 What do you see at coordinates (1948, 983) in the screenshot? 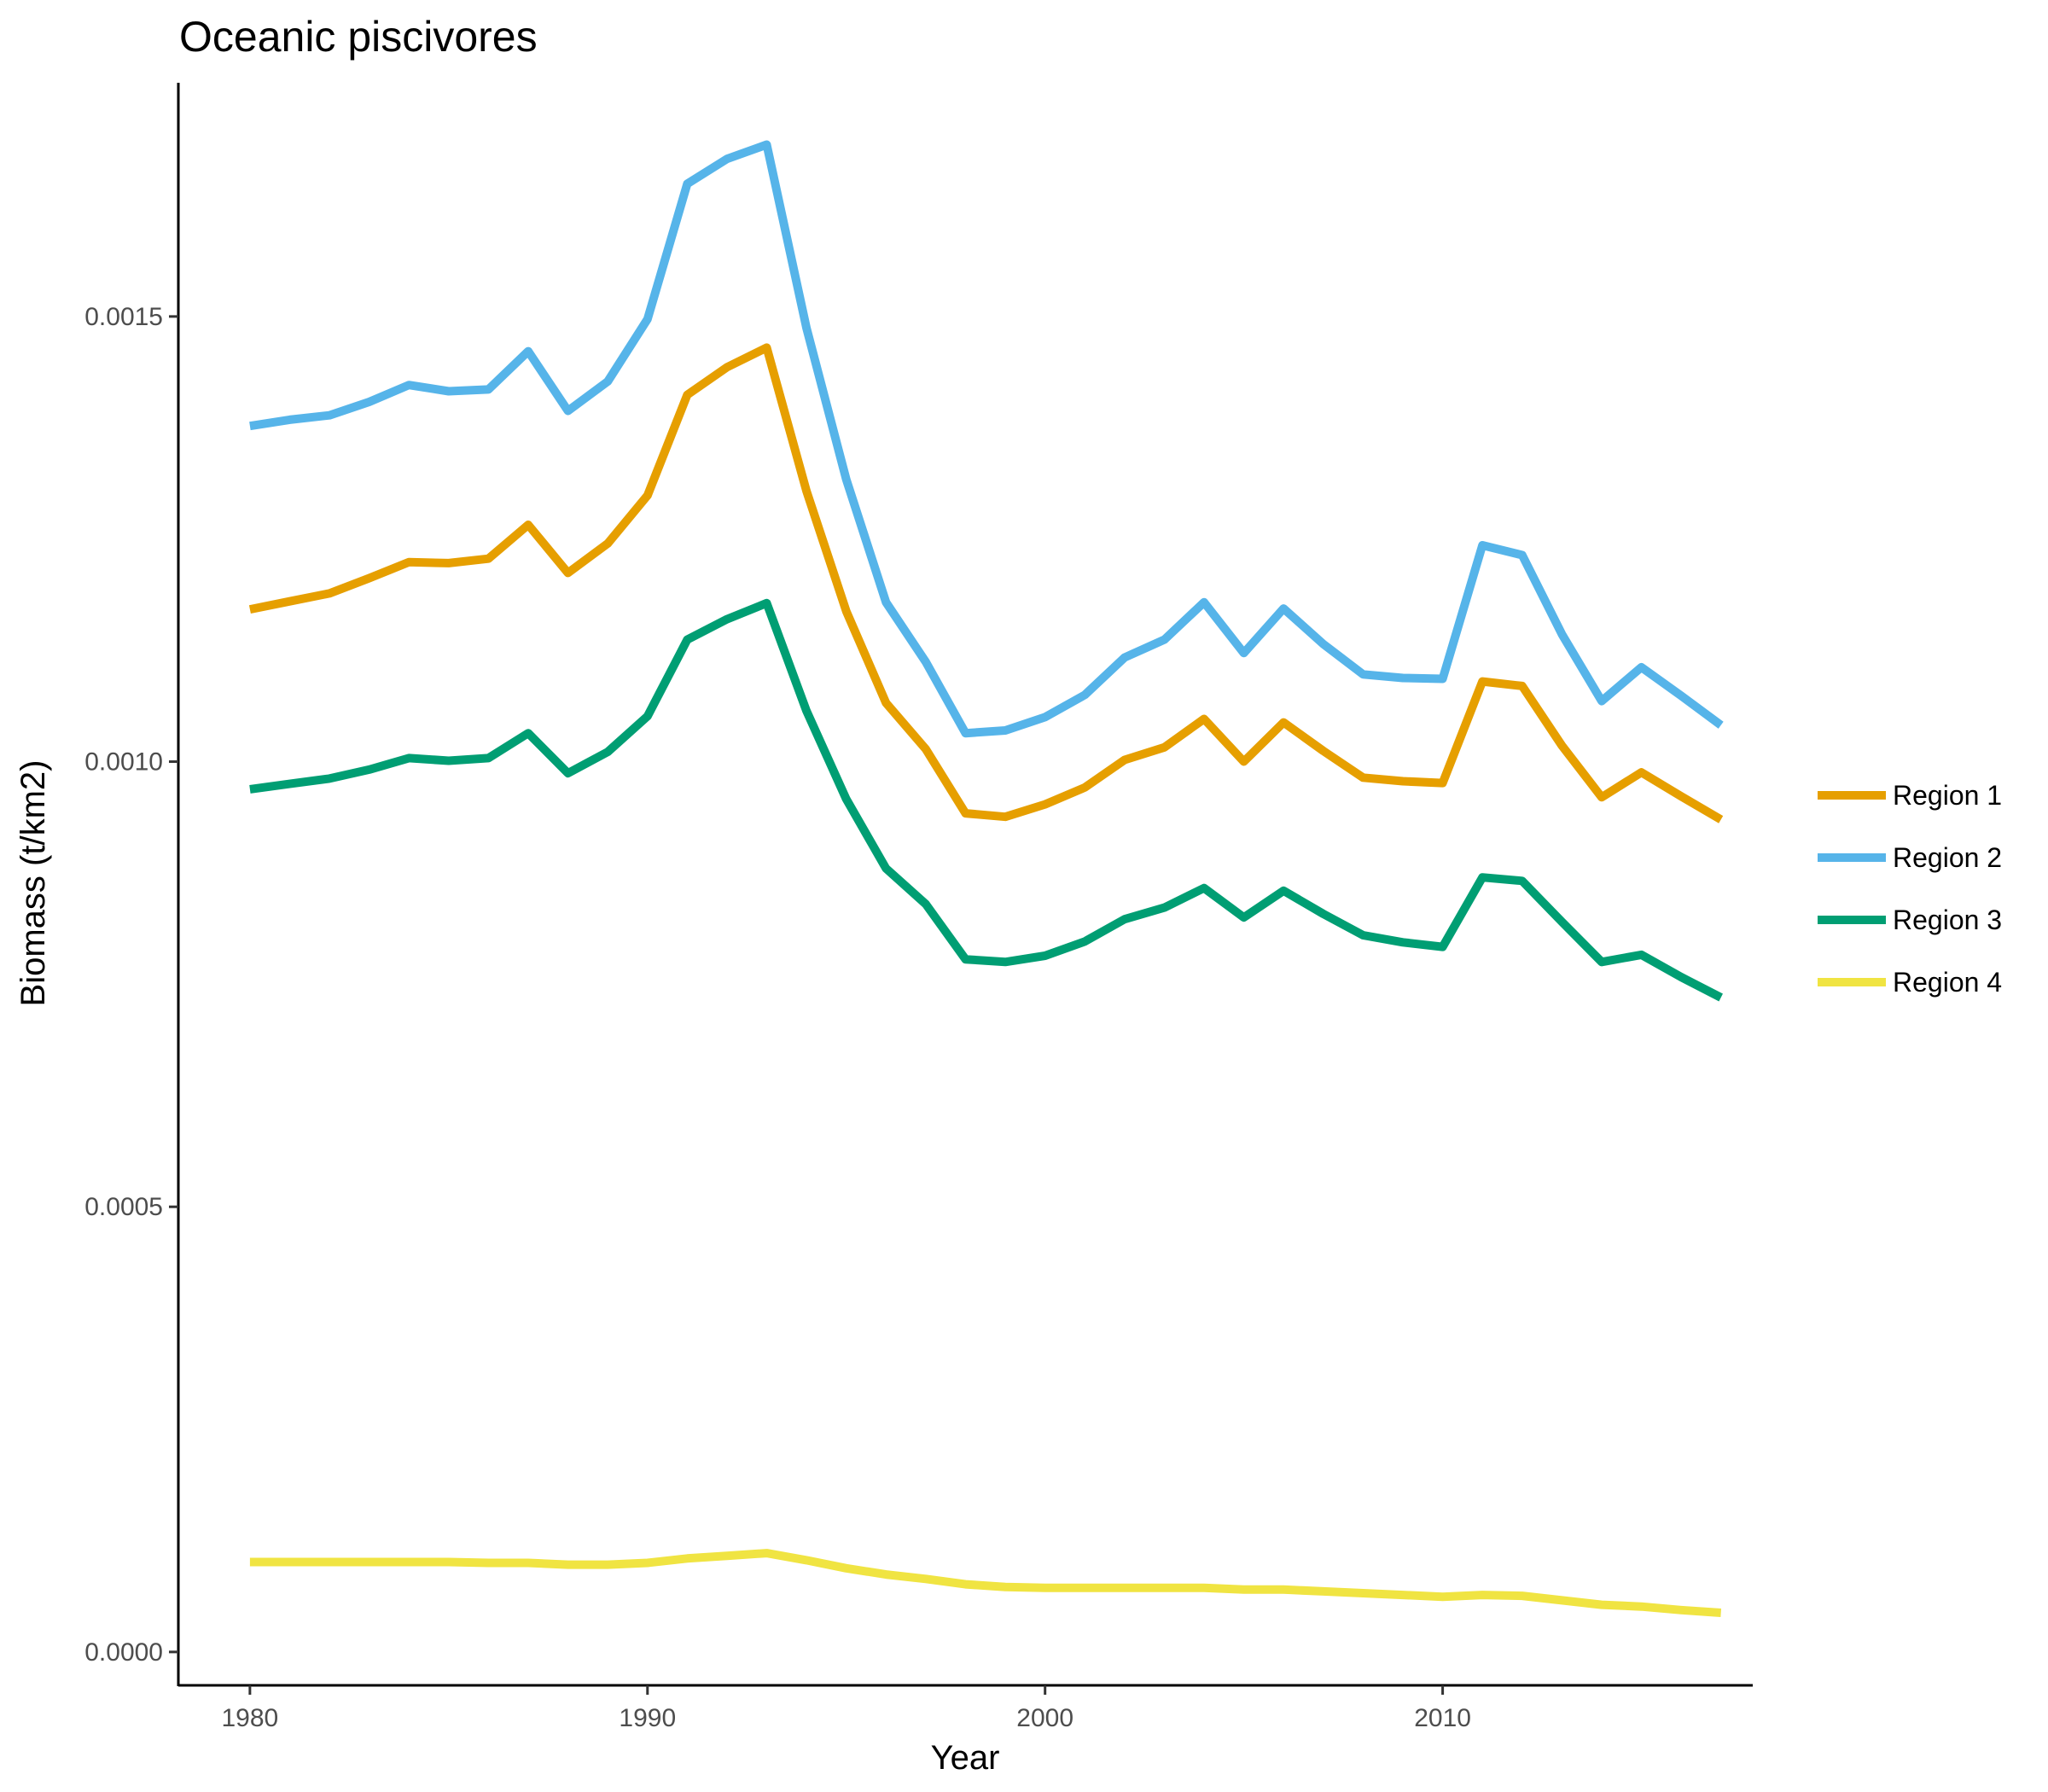
I see `legend-label-region-4: Region 4` at bounding box center [1948, 983].